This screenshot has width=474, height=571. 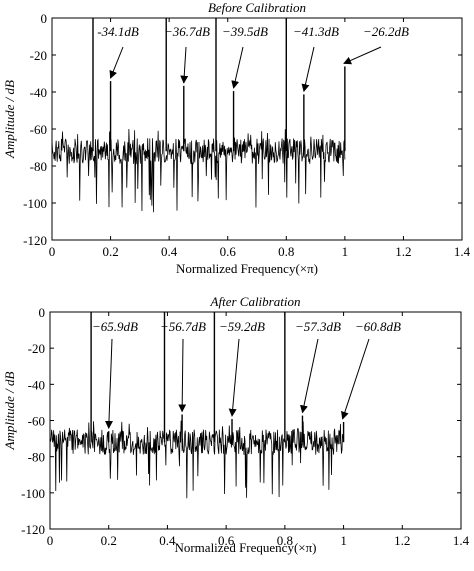 What do you see at coordinates (316, 31) in the screenshot?
I see `spur-annotation-label: −41.3dB` at bounding box center [316, 31].